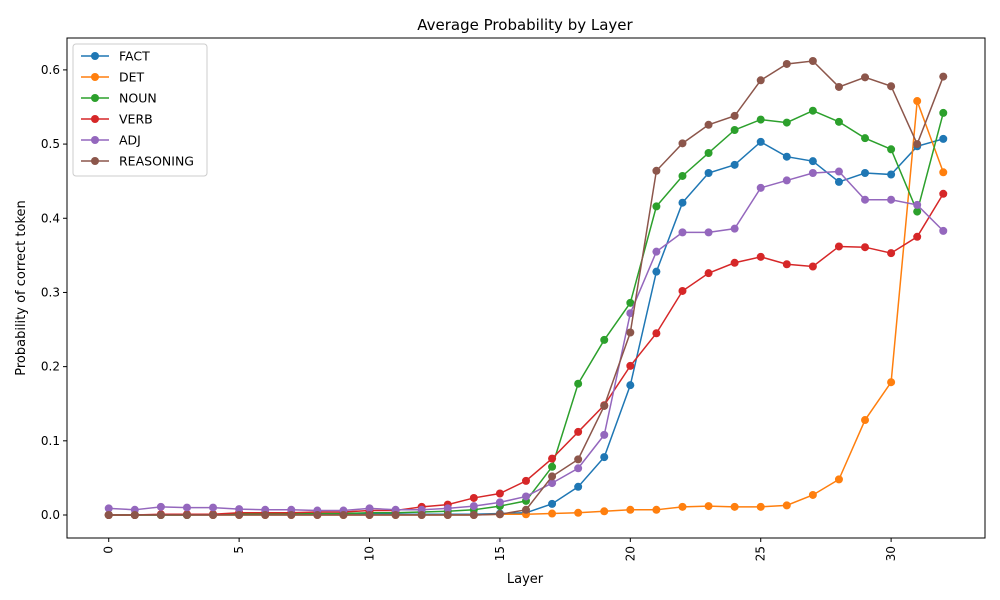 The image size is (1000, 600). What do you see at coordinates (132, 77) in the screenshot?
I see `legend-label: DET` at bounding box center [132, 77].